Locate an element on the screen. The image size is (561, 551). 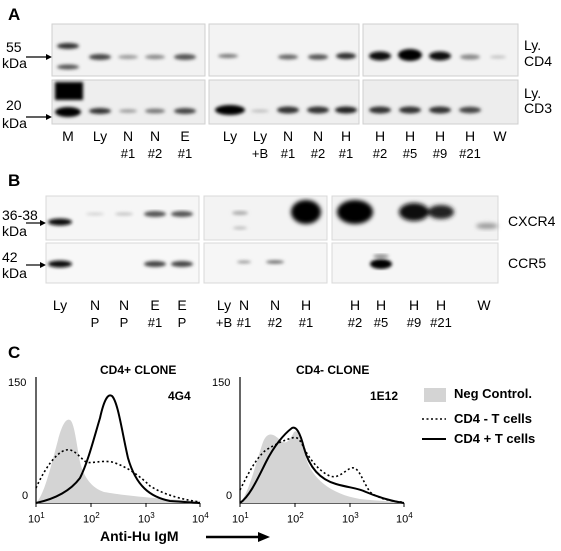
panel-a-right-top-1: Ly. is located at coordinates (533, 45).